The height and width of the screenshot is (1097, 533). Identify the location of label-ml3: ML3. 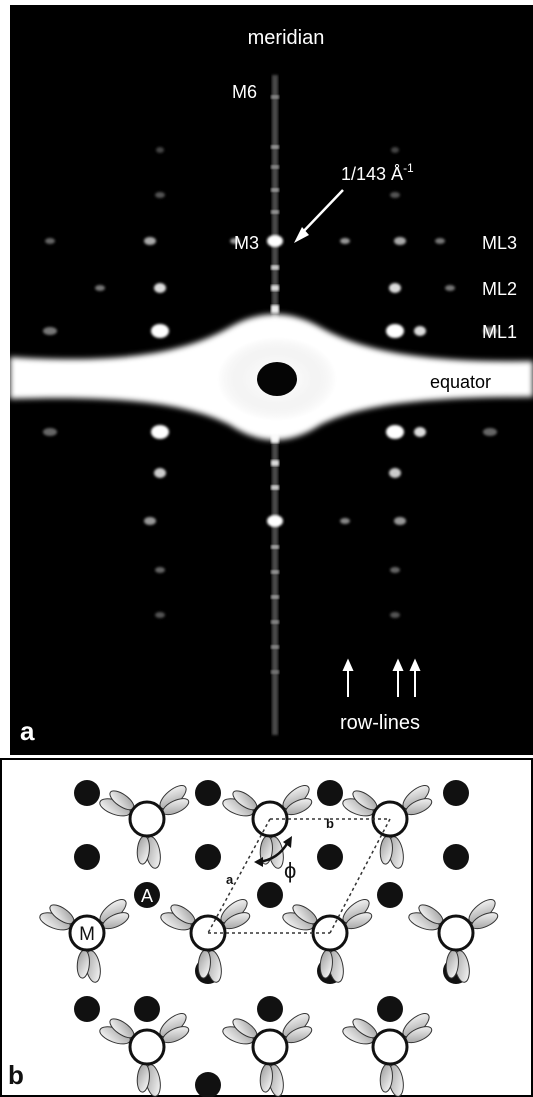
(499, 243).